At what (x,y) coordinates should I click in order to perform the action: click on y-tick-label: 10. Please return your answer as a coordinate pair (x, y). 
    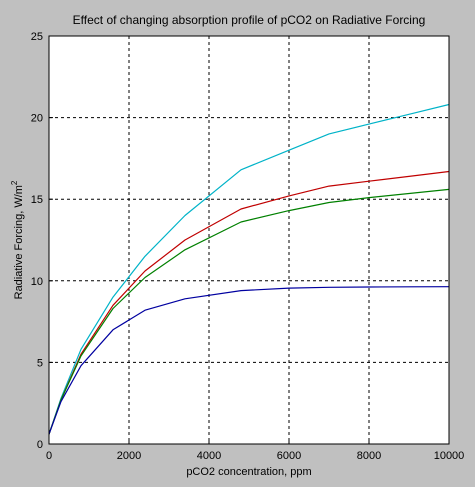
    Looking at the image, I should click on (37, 282).